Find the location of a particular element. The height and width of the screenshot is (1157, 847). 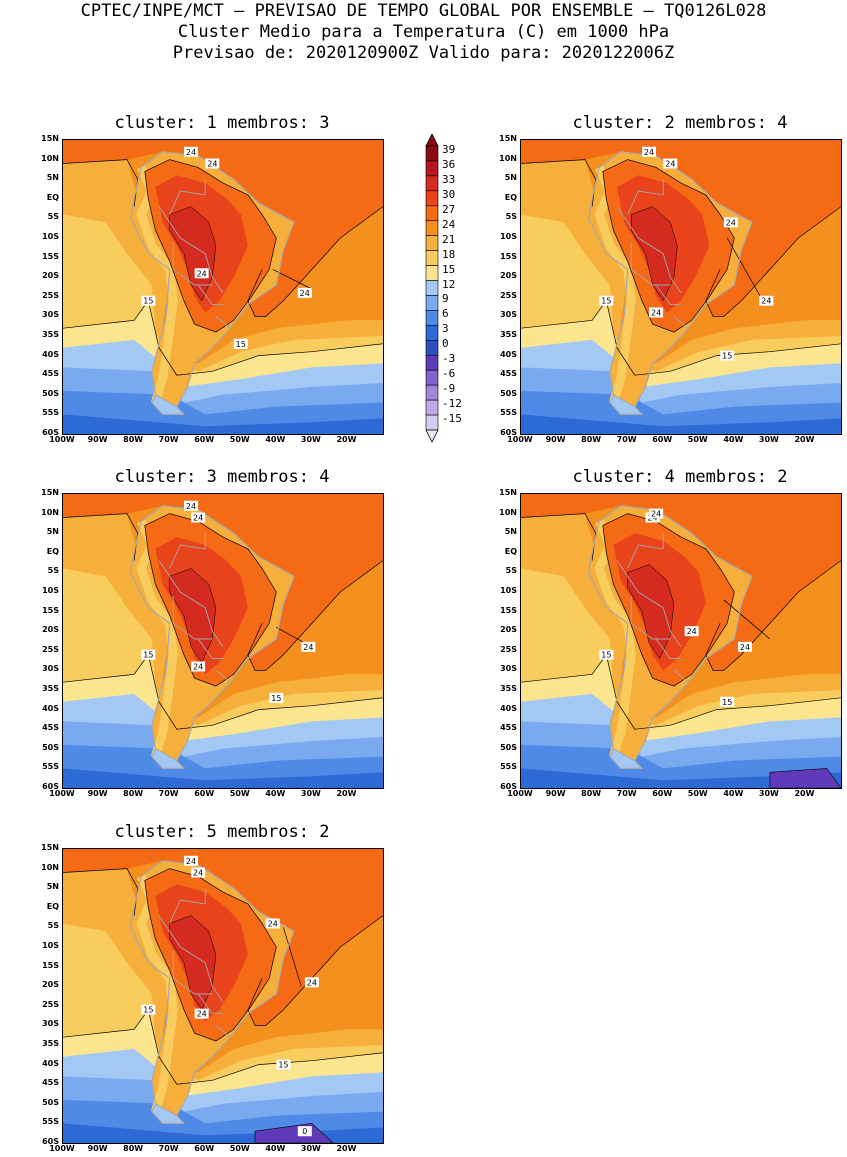

map-svg: 24 24 24 24 24 15 15 is located at coordinates (681, 287).